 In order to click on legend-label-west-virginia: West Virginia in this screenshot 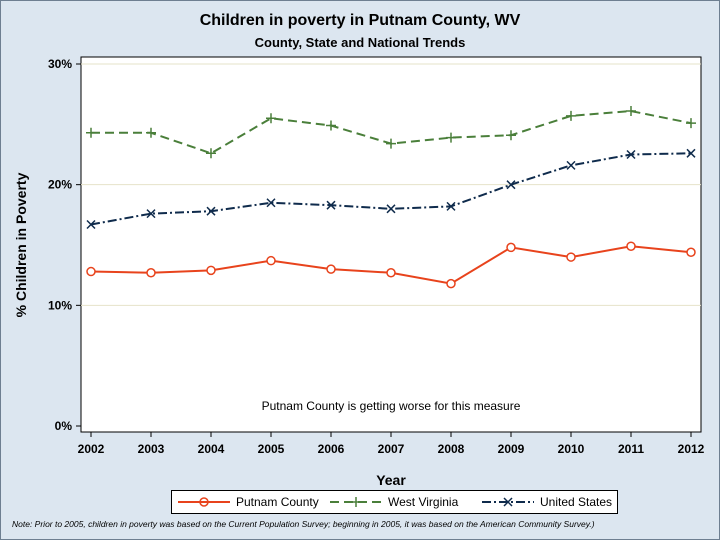, I will do `click(423, 502)`.